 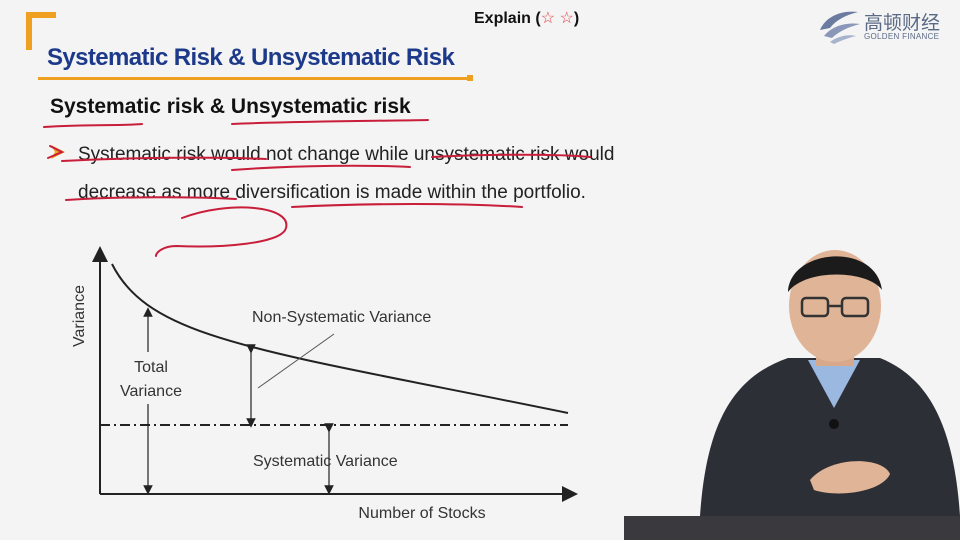 What do you see at coordinates (296, 361) in the screenshot?
I see `non-systematic-leader-line` at bounding box center [296, 361].